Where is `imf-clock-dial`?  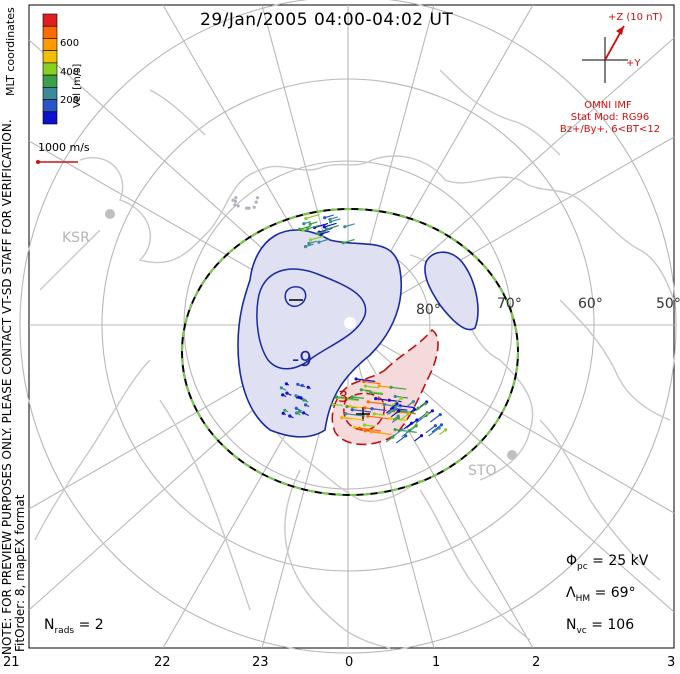 imf-clock-dial is located at coordinates (605, 54).